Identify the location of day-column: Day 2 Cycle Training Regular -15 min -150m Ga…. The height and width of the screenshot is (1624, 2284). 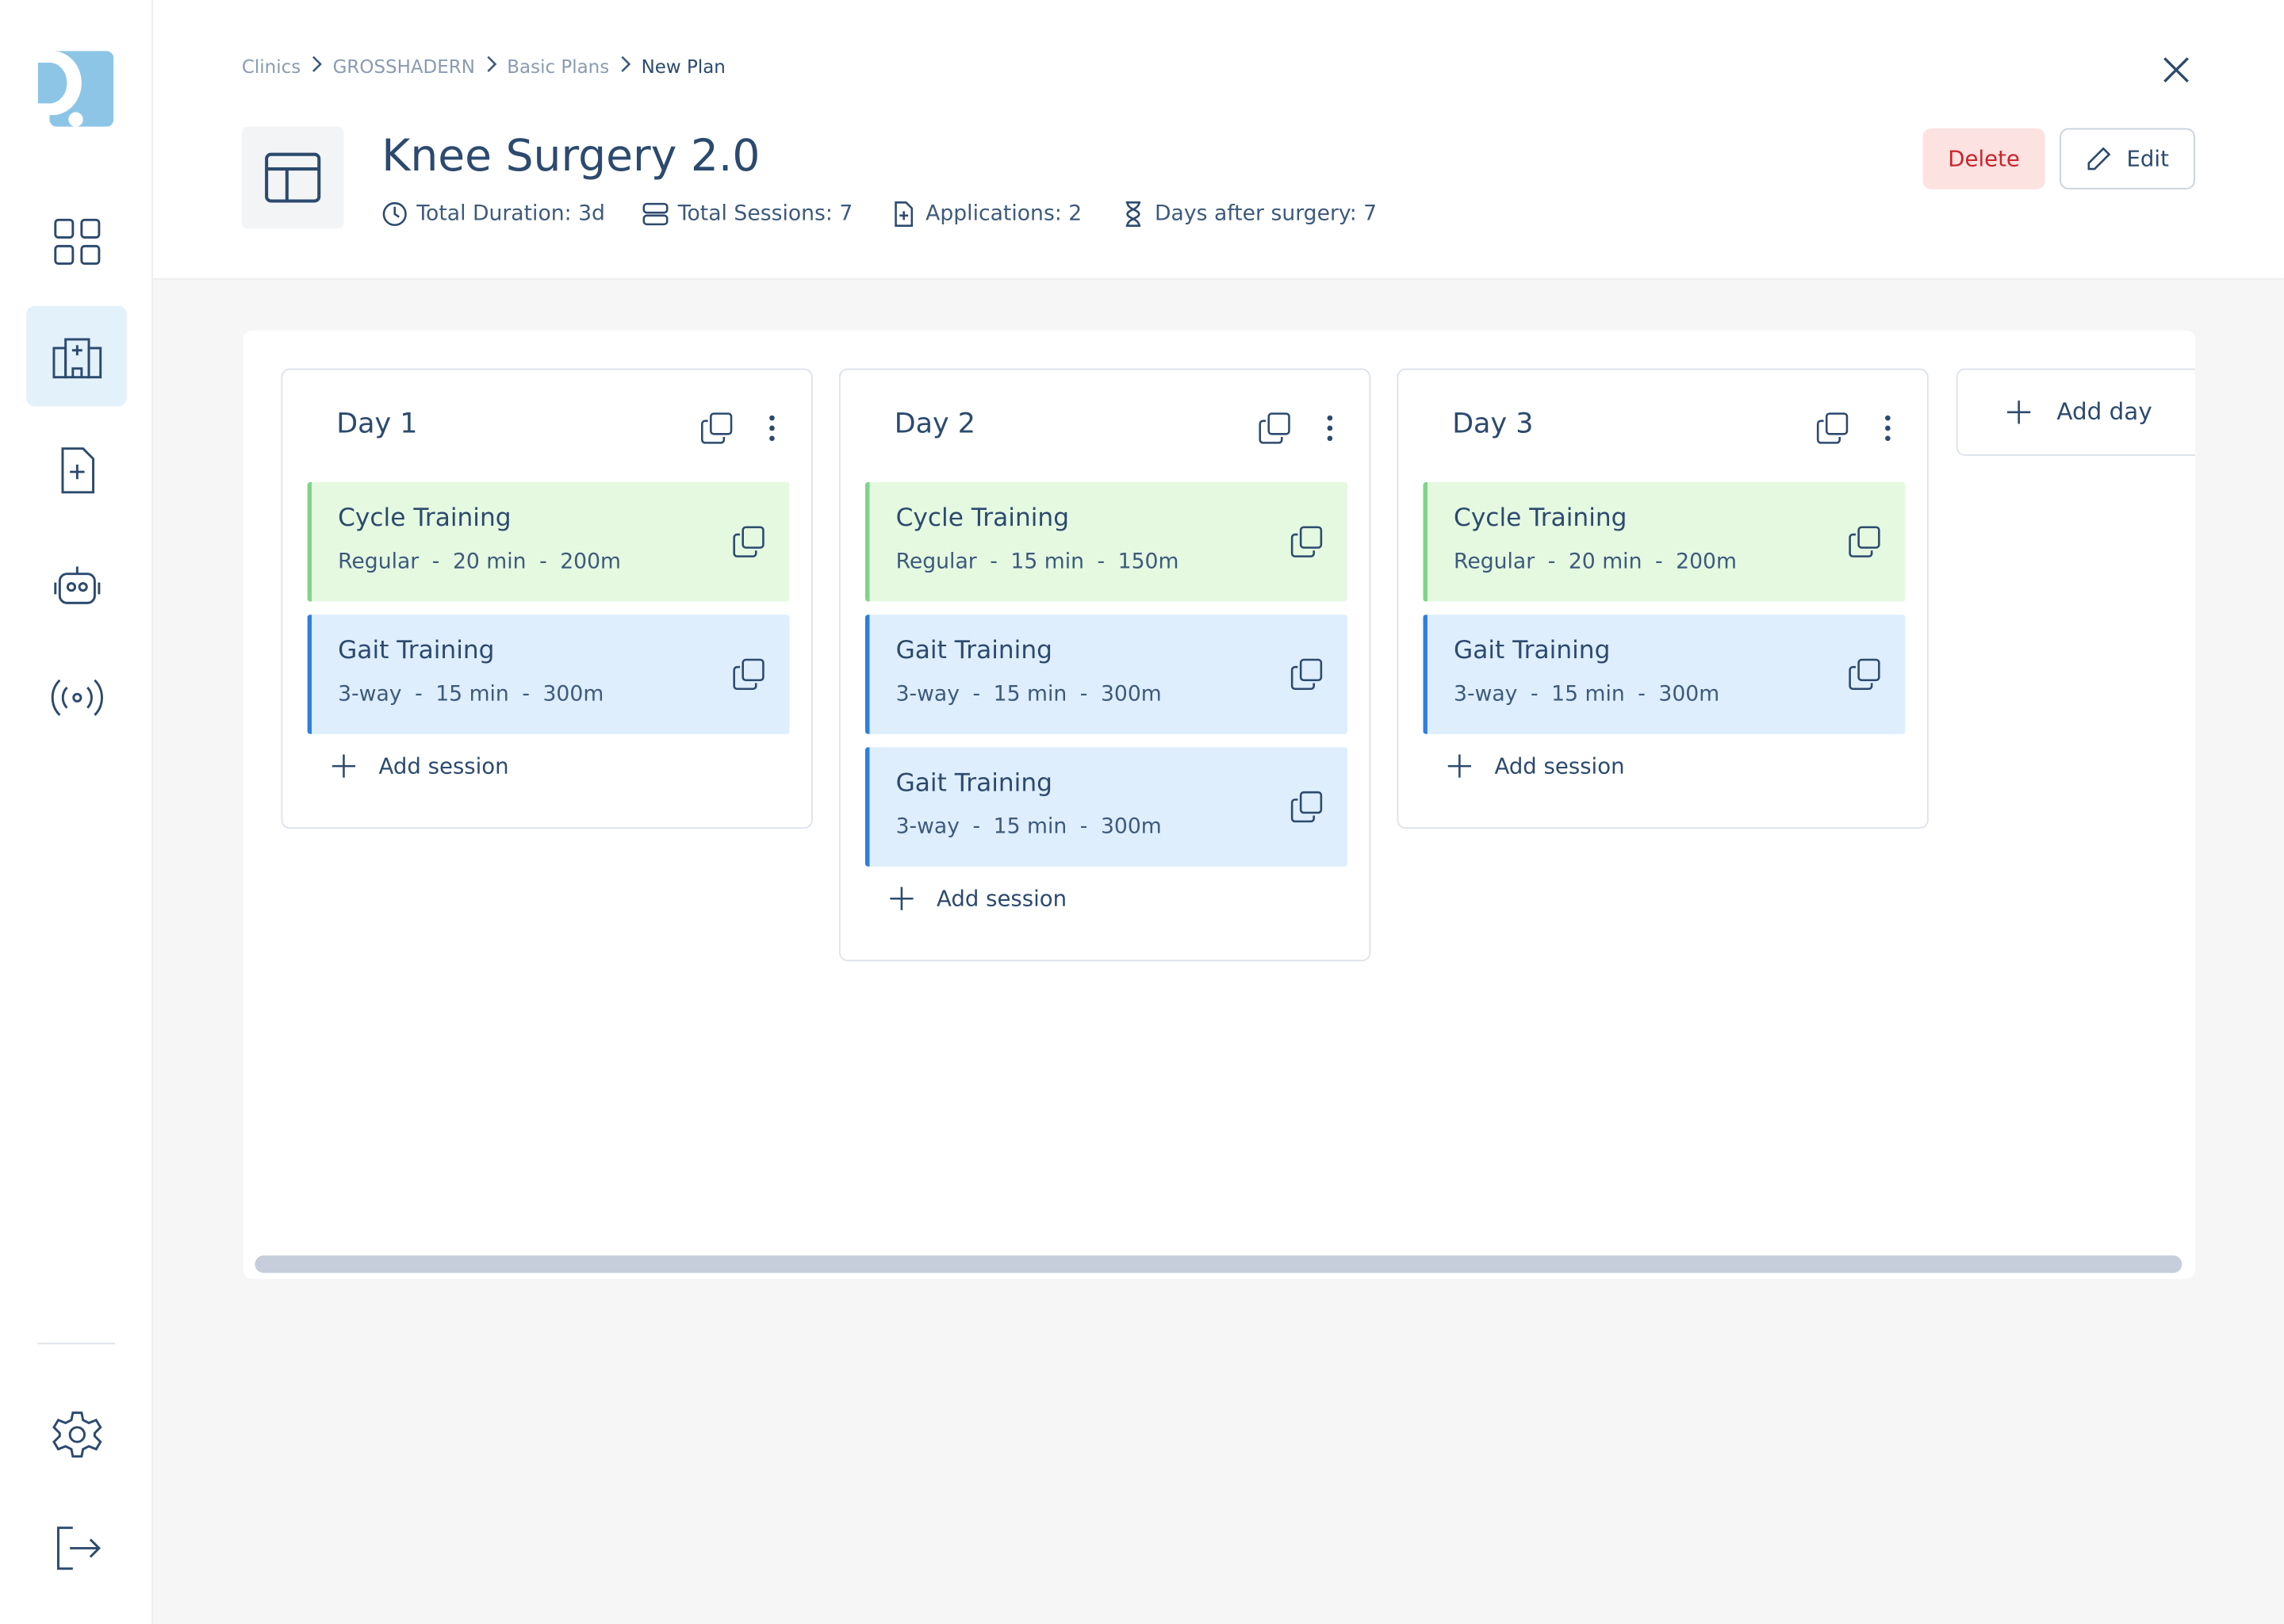
(1104, 665).